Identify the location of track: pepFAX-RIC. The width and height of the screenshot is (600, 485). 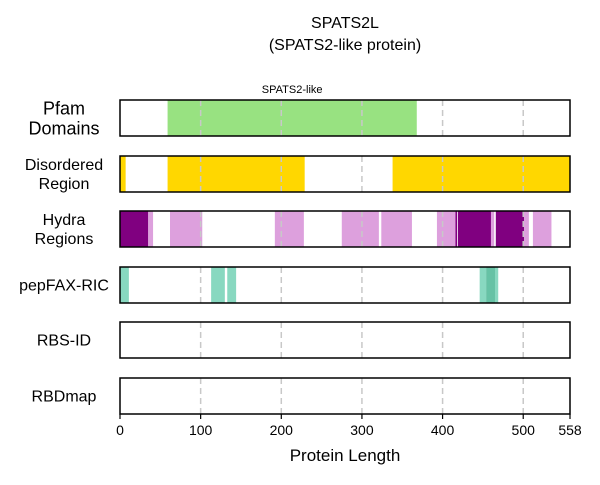
(295, 285).